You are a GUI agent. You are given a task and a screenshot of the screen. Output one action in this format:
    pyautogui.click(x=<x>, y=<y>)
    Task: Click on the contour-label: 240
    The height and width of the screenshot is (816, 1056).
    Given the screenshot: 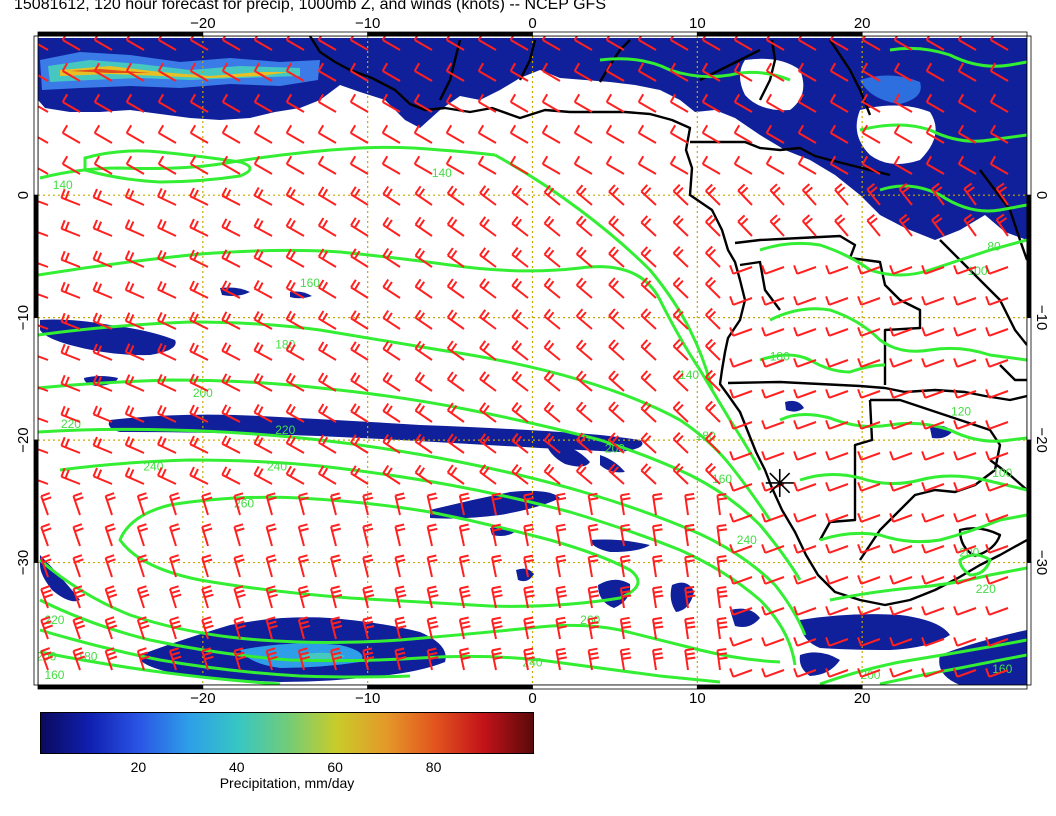 What is the action you would take?
    pyautogui.click(x=747, y=540)
    